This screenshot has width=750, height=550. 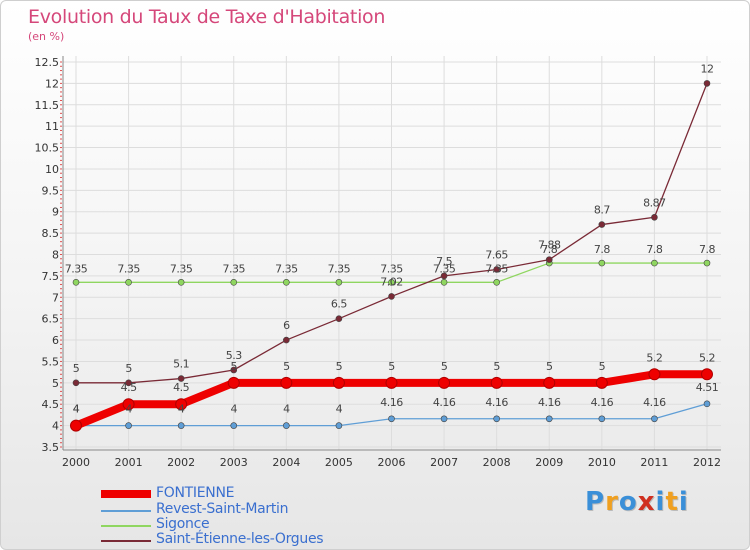 I want to click on y-tick-label: 12, so click(x=52, y=83).